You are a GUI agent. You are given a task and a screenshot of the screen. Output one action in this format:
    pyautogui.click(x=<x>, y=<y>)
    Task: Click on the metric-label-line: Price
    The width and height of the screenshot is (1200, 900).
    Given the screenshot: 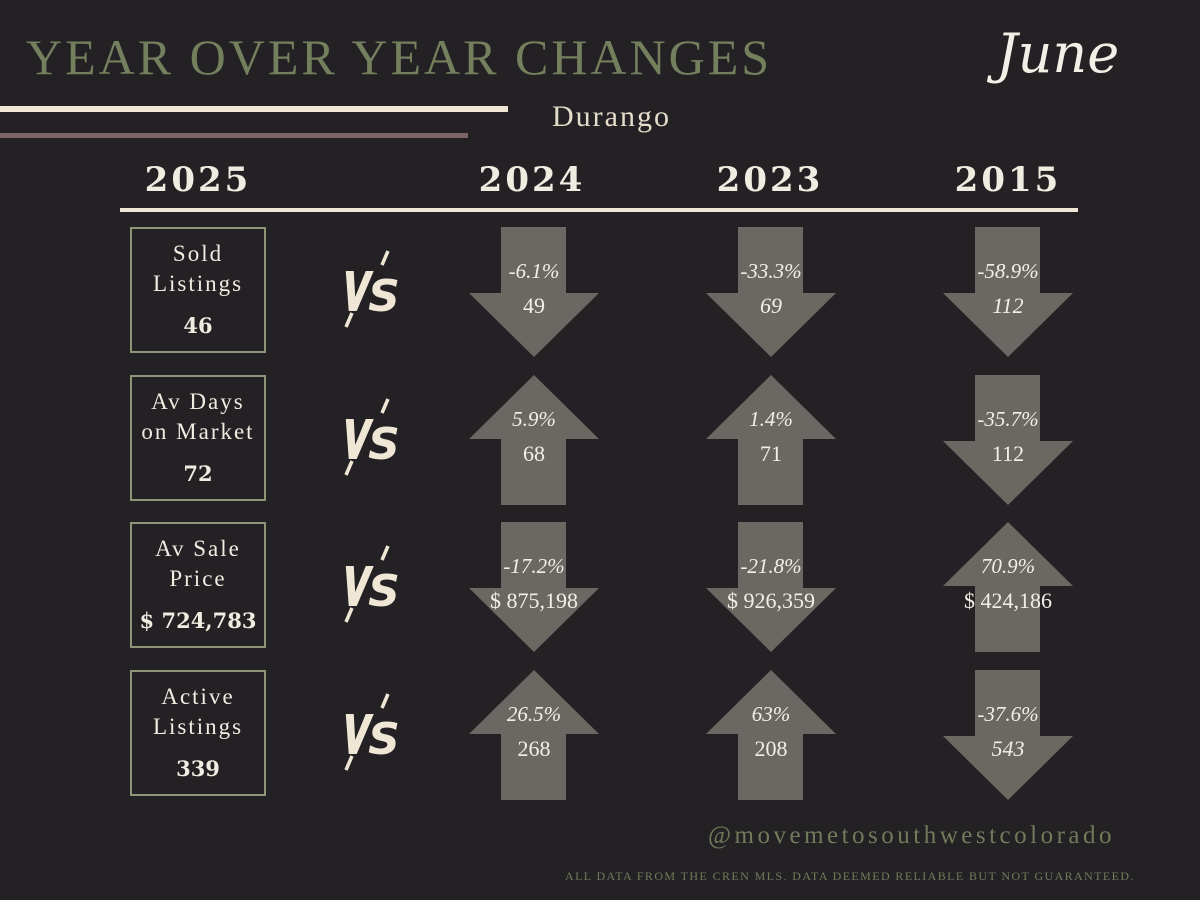 What is the action you would take?
    pyautogui.click(x=198, y=578)
    